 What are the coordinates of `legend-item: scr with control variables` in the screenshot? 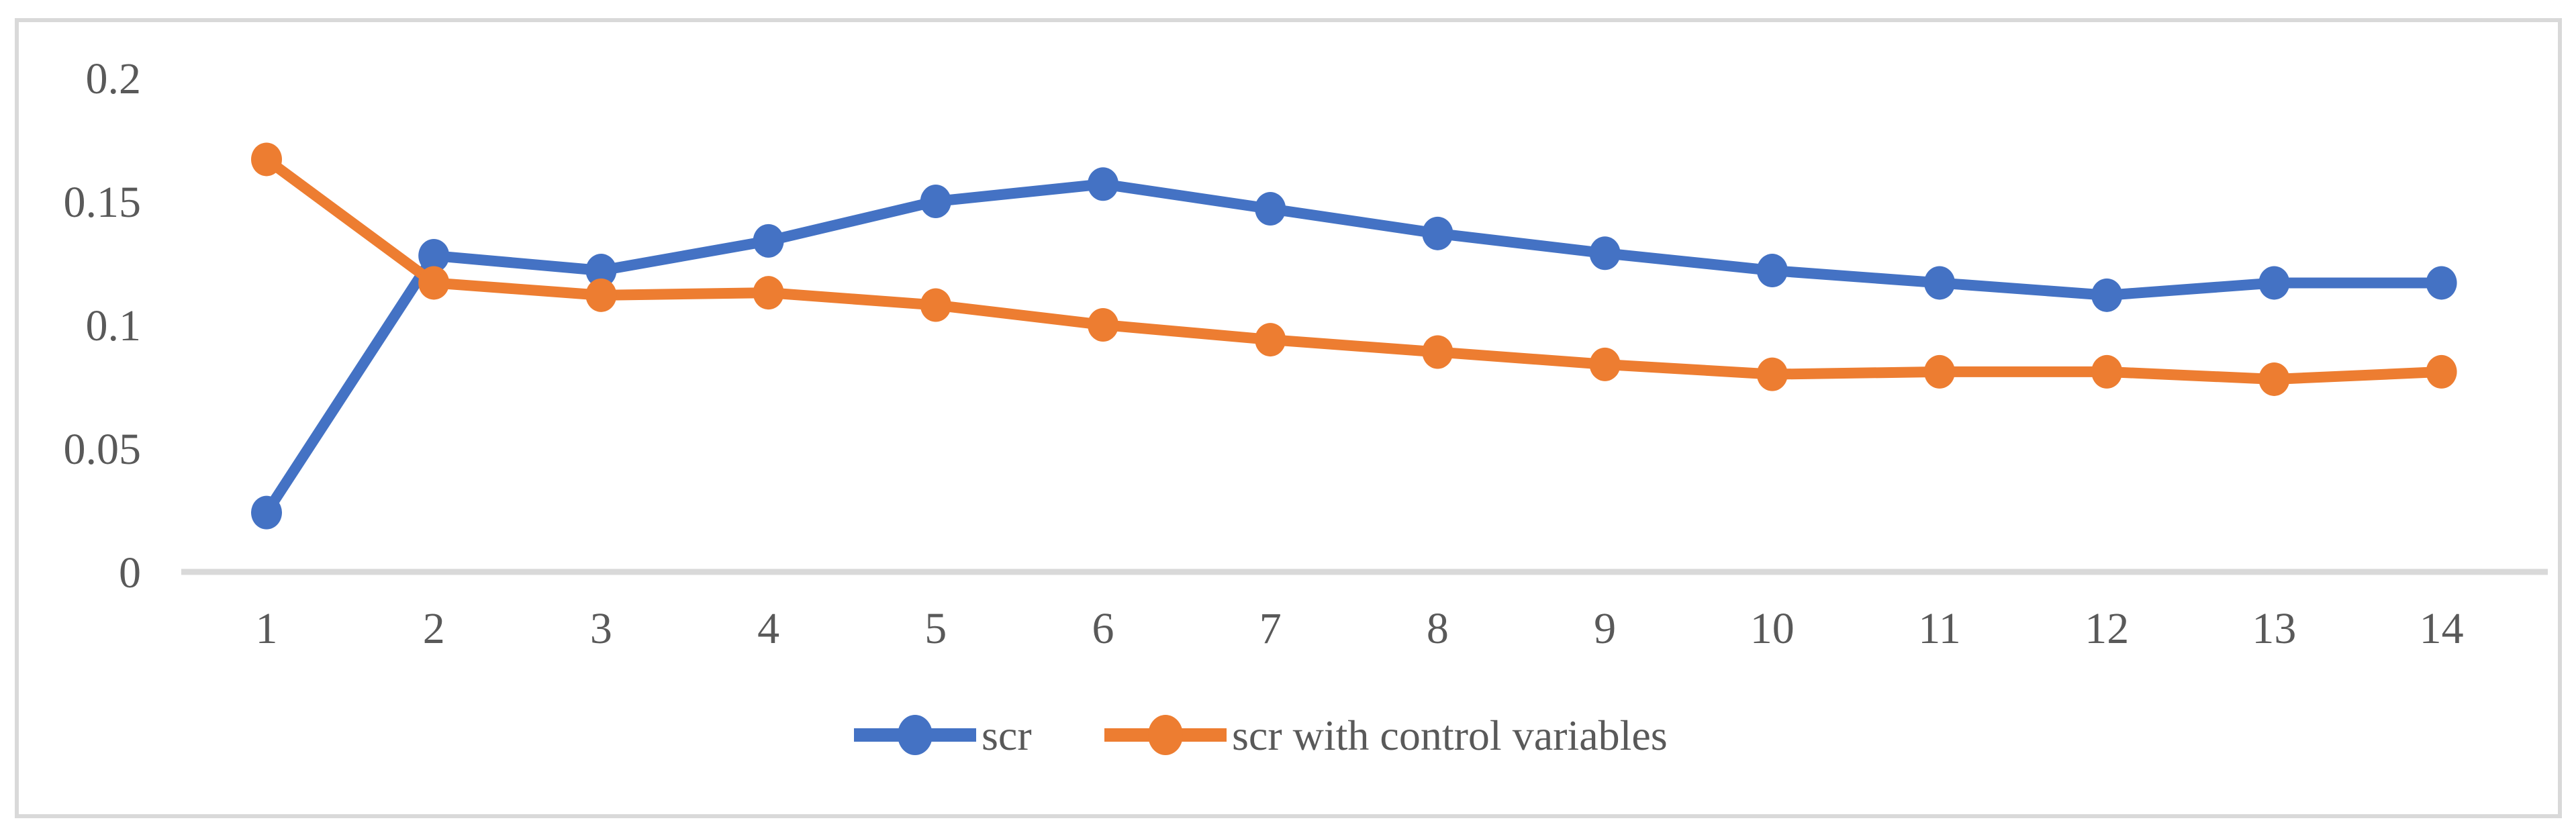 It's located at (1386, 735).